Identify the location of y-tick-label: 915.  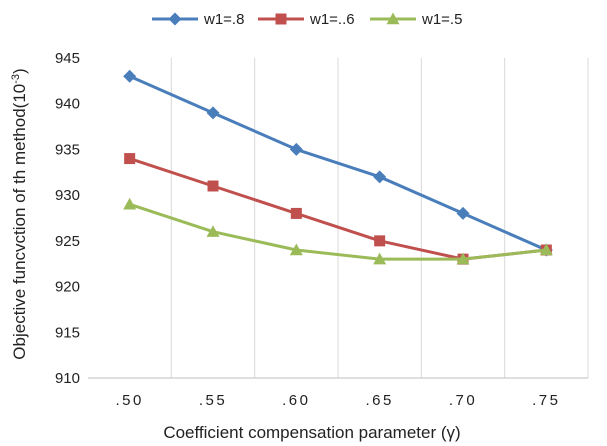
(67, 332).